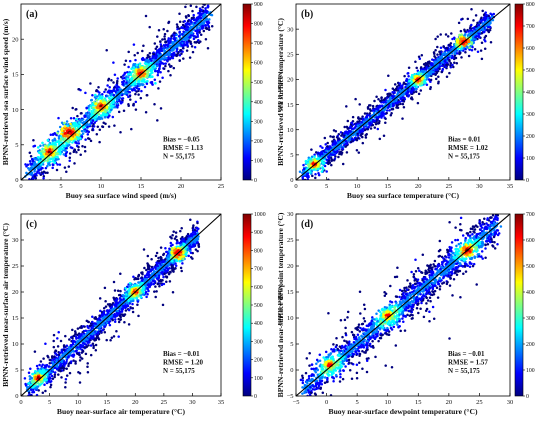 The height and width of the screenshot is (421, 550). What do you see at coordinates (449, 186) in the screenshot?
I see `x-tick-label: 25` at bounding box center [449, 186].